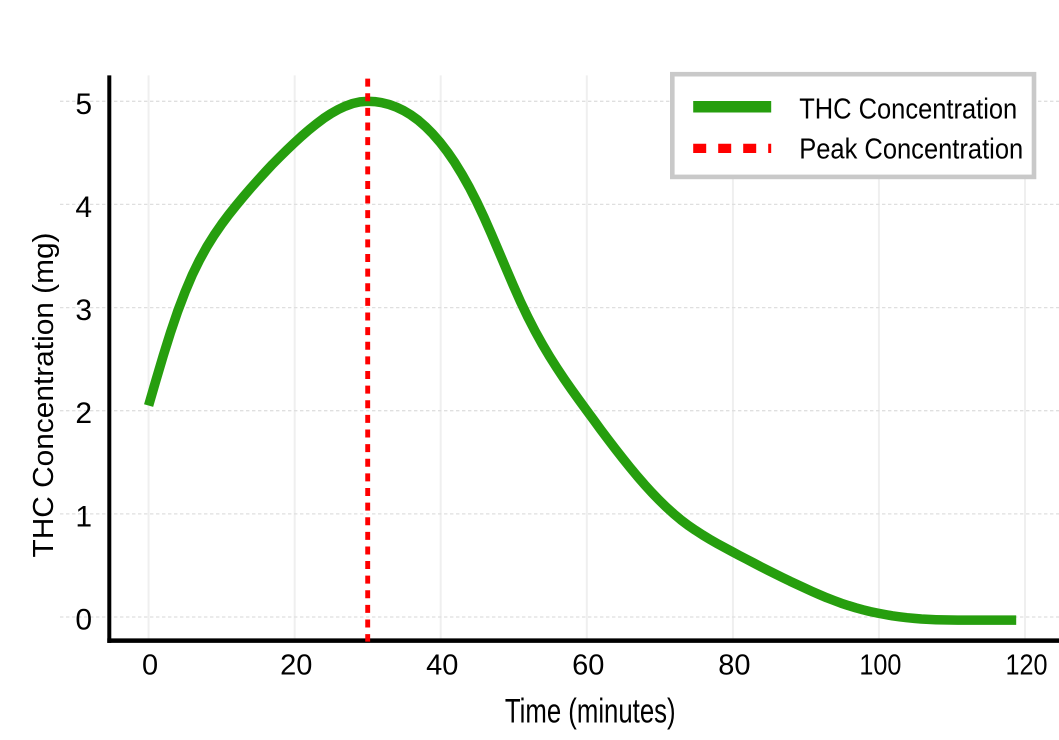  What do you see at coordinates (44, 395) in the screenshot?
I see `svg-text: THC Concentration (mg)` at bounding box center [44, 395].